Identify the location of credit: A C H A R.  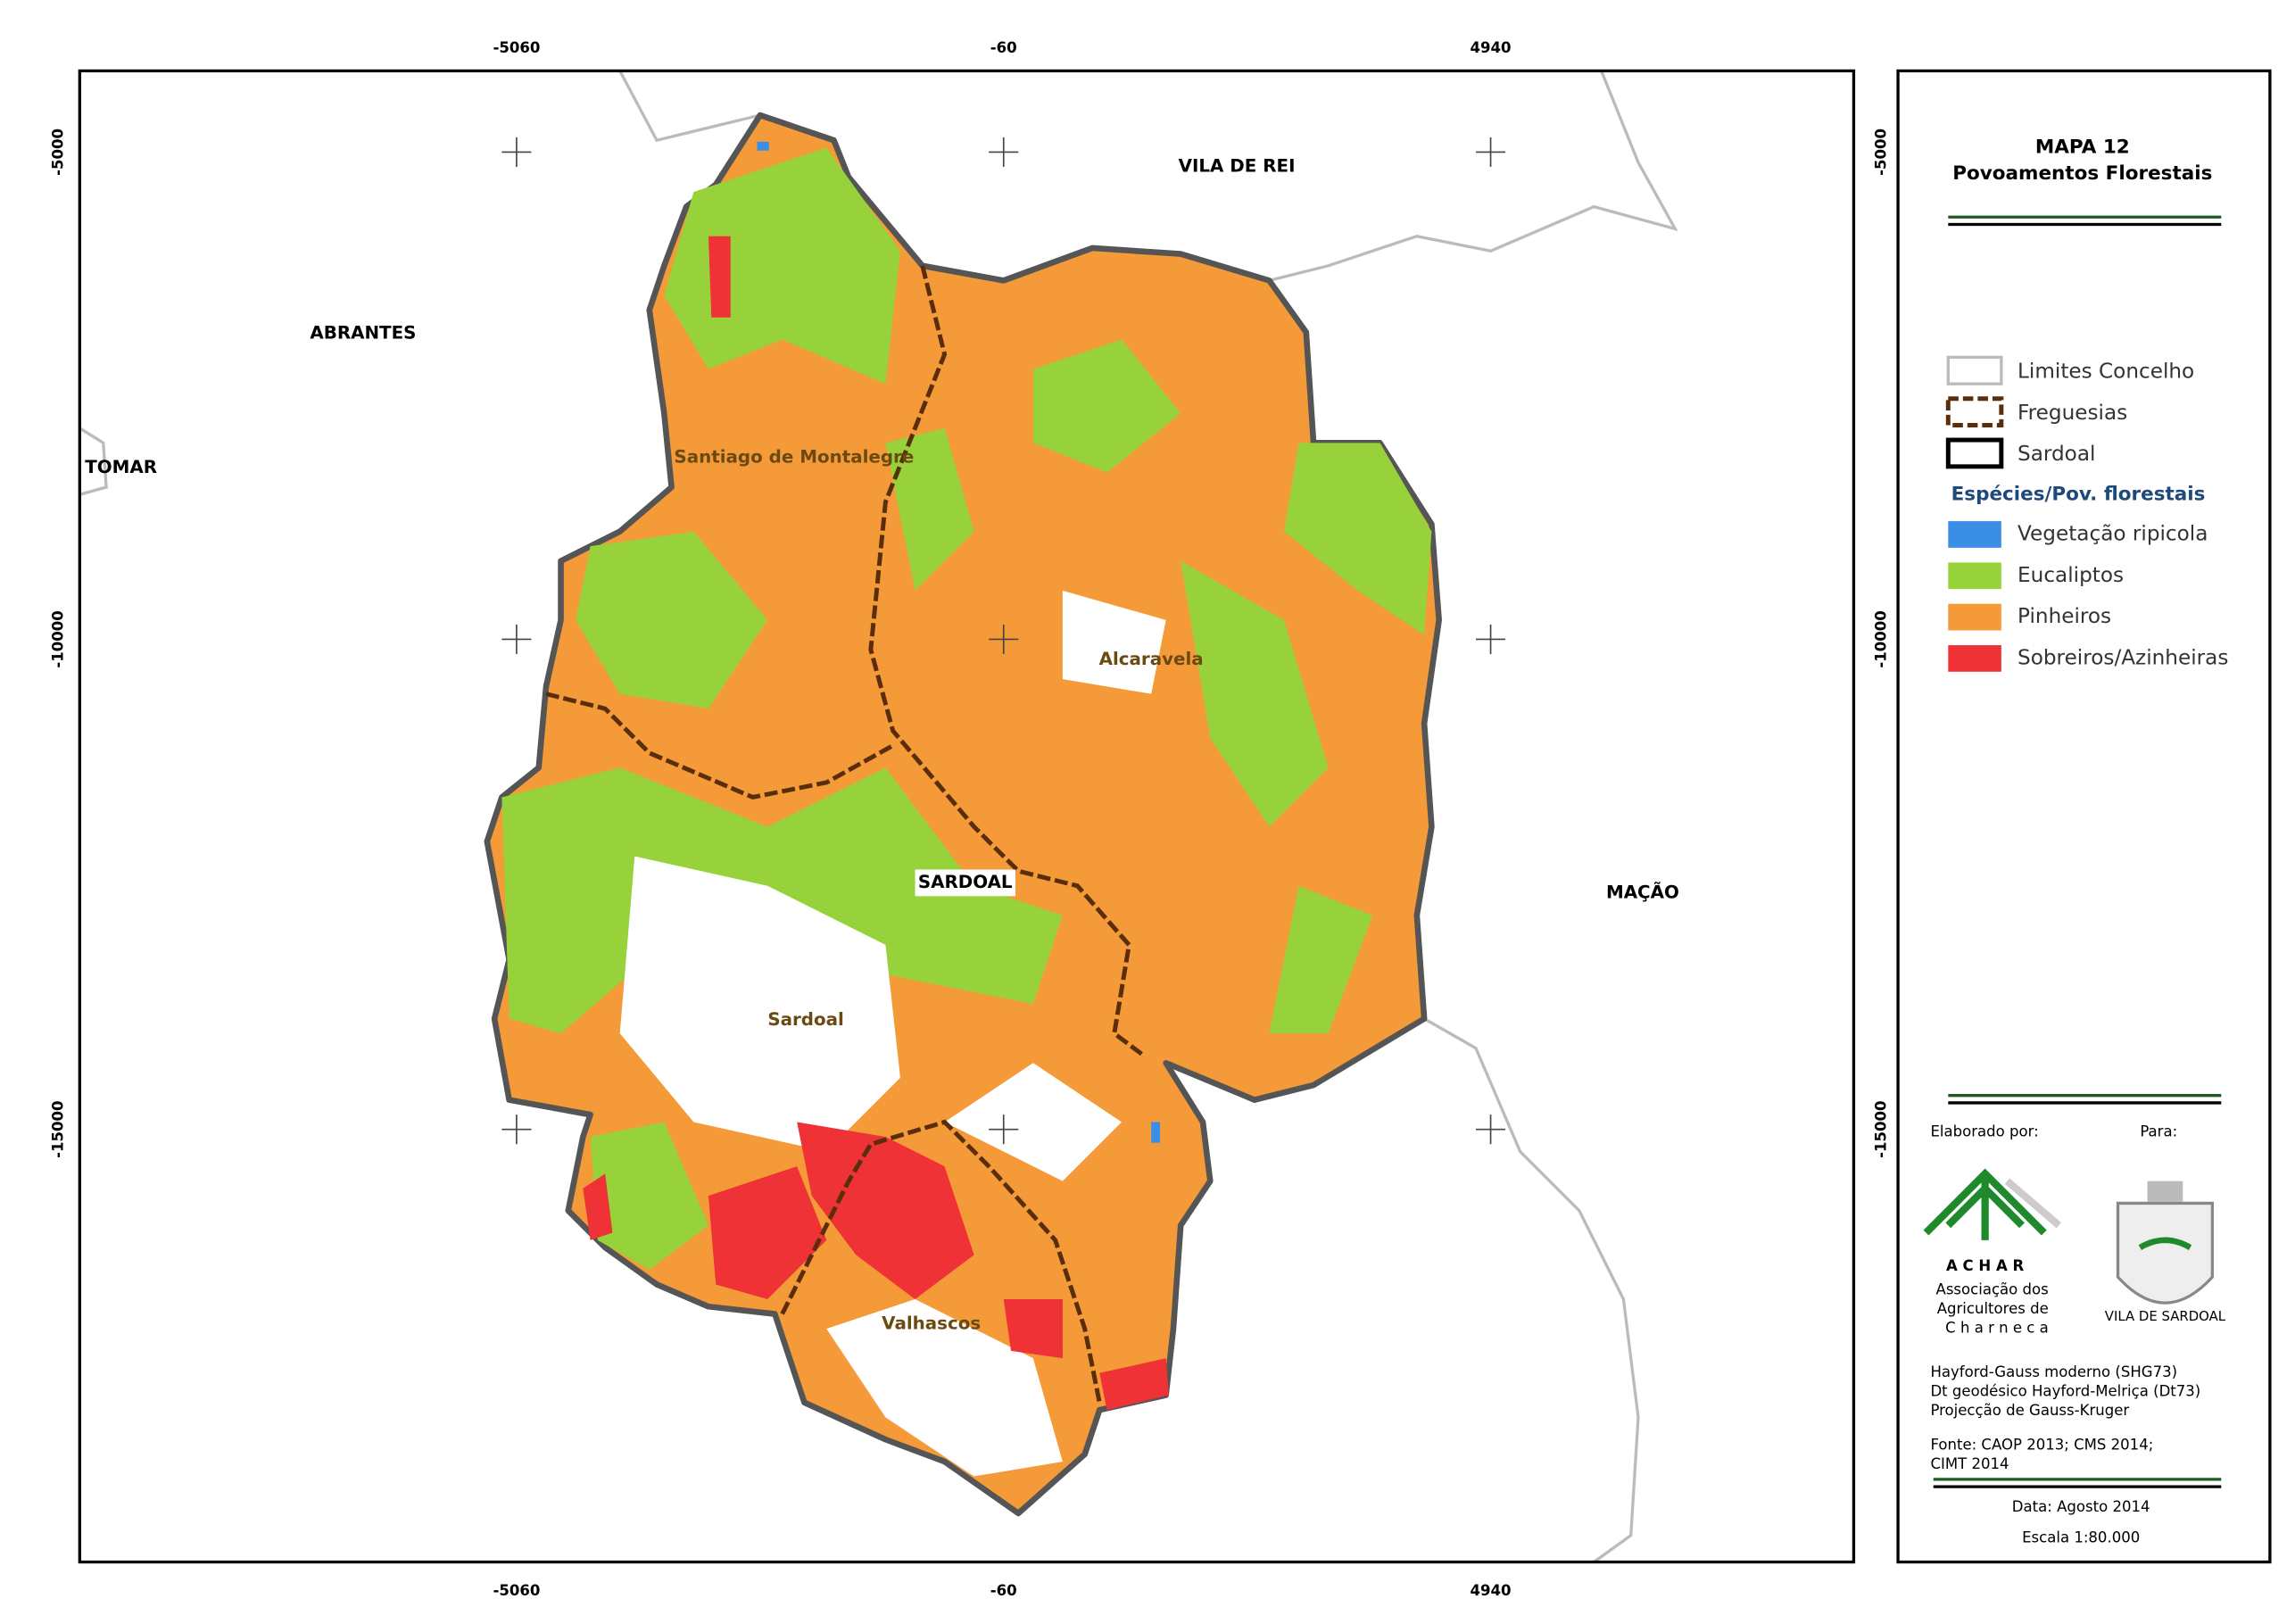
(1985, 1265).